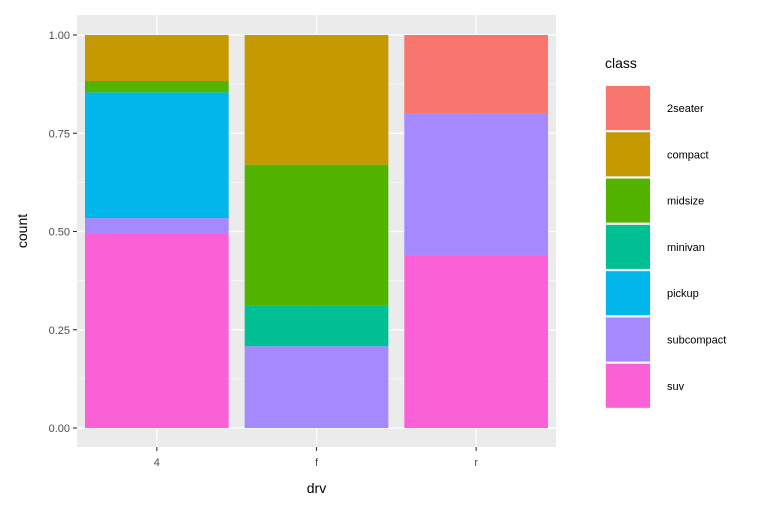 This screenshot has width=768, height=512. Describe the element at coordinates (685, 109) in the screenshot. I see `legend-label-2seater: 2seater` at that location.